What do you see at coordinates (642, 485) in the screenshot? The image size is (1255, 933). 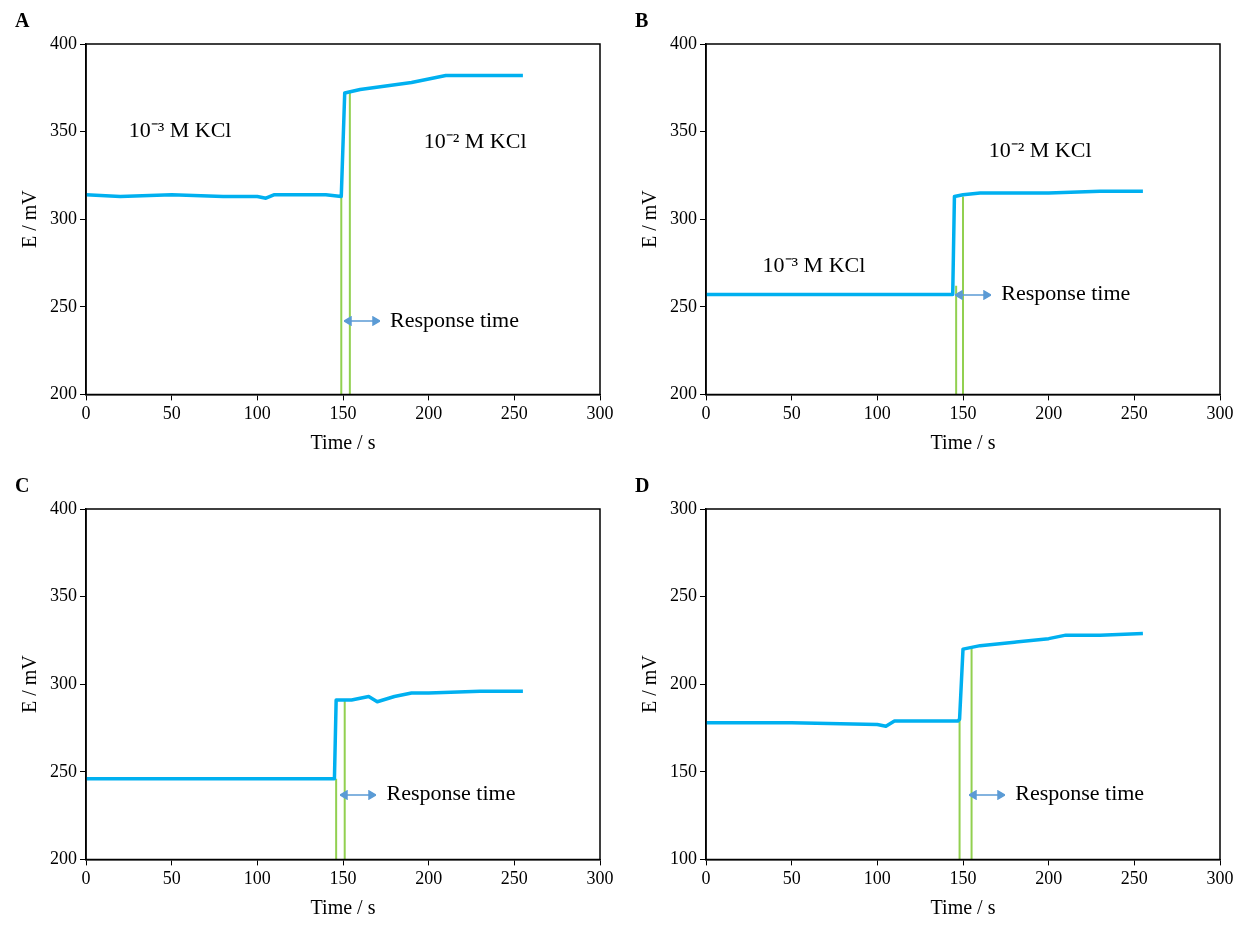 I see `chart-title: D` at bounding box center [642, 485].